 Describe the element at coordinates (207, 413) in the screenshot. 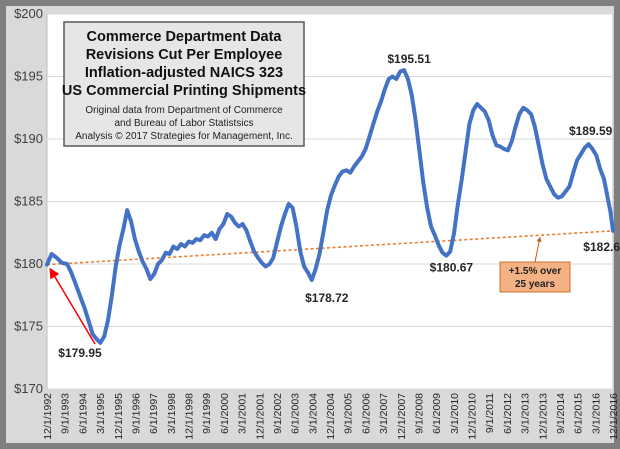

I see `x-tick-label: 9/1/1999` at that location.